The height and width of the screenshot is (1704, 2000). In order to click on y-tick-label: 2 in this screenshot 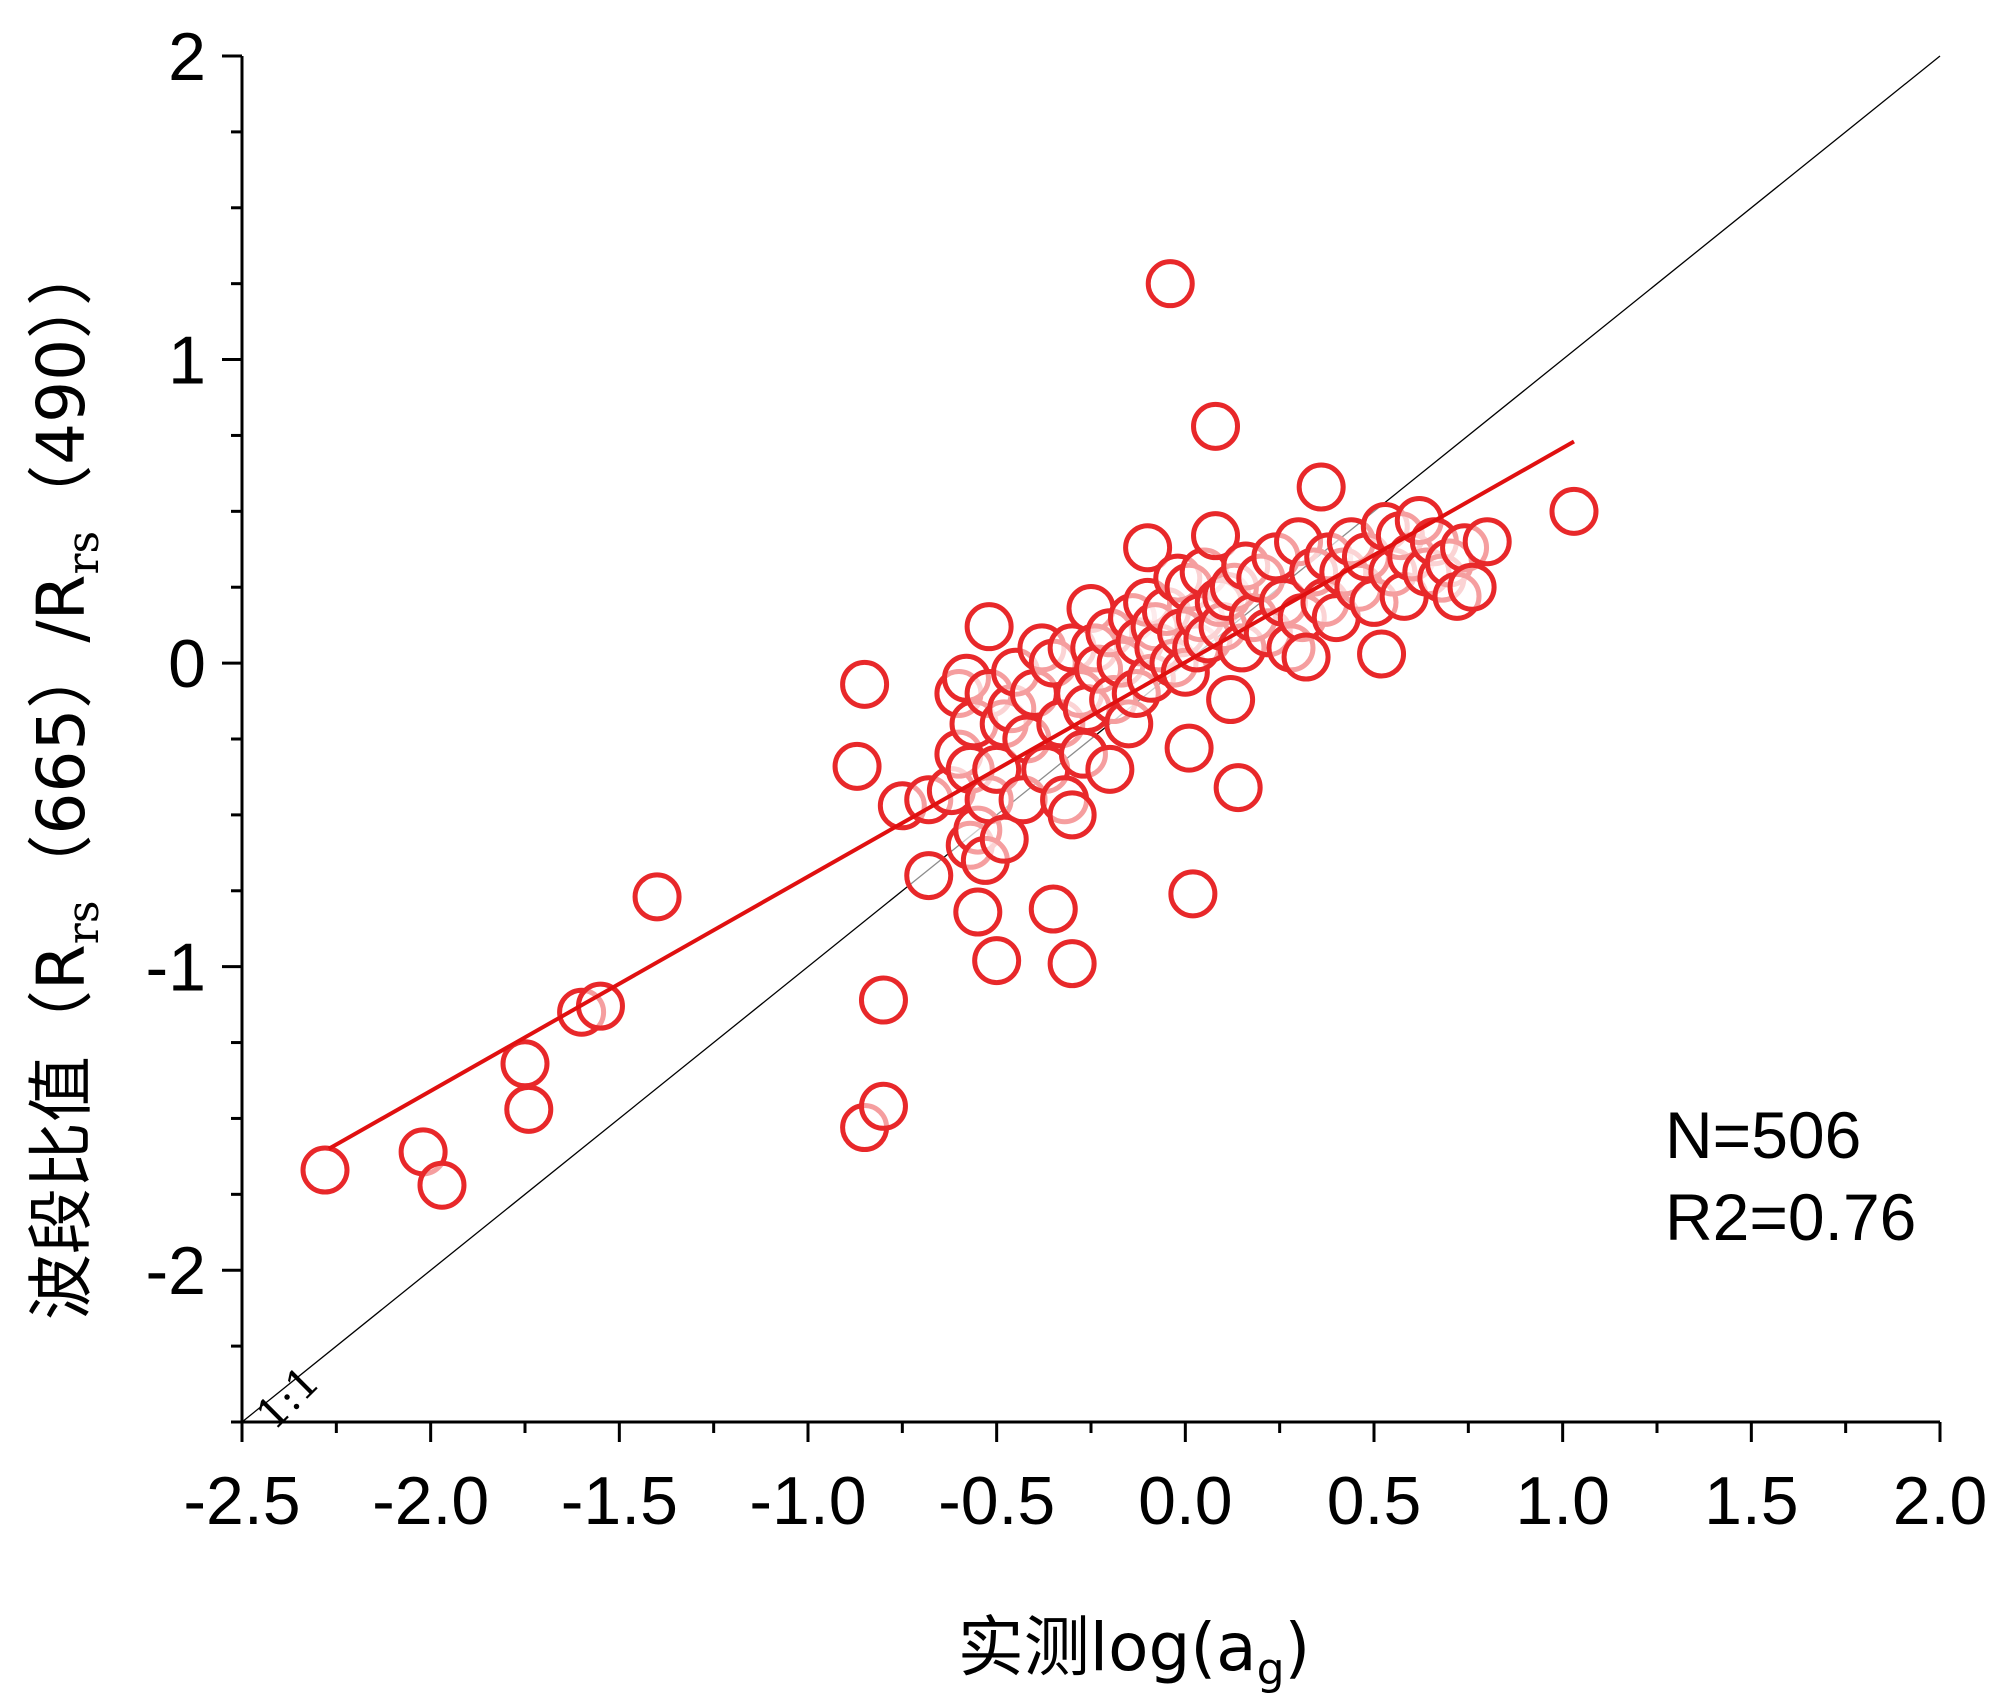, I will do `click(187, 57)`.